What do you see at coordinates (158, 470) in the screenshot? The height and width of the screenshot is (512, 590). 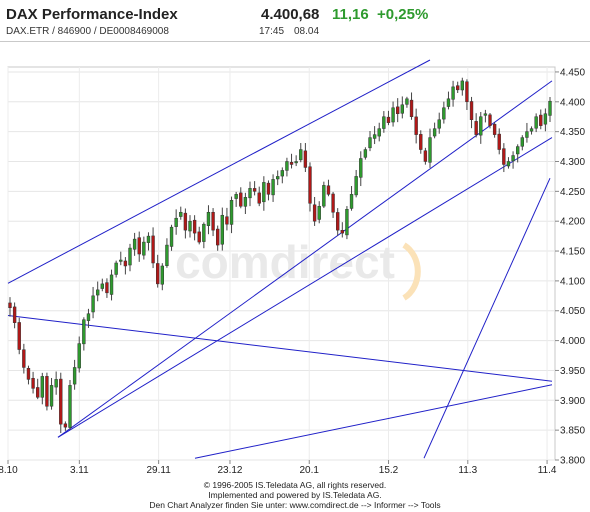 I see `x-tick-label: 29.11` at bounding box center [158, 470].